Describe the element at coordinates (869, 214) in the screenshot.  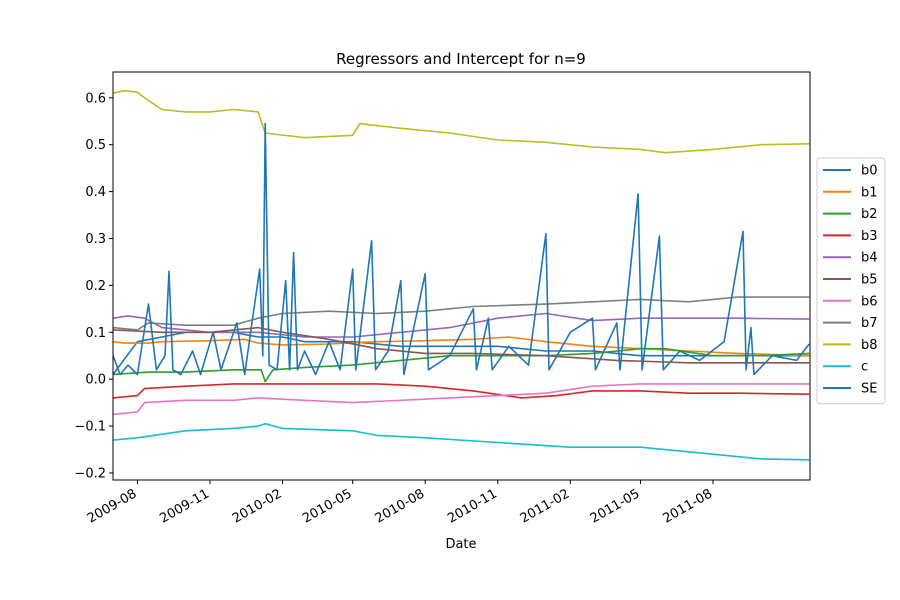
I see `legend-label-b2: b2` at that location.